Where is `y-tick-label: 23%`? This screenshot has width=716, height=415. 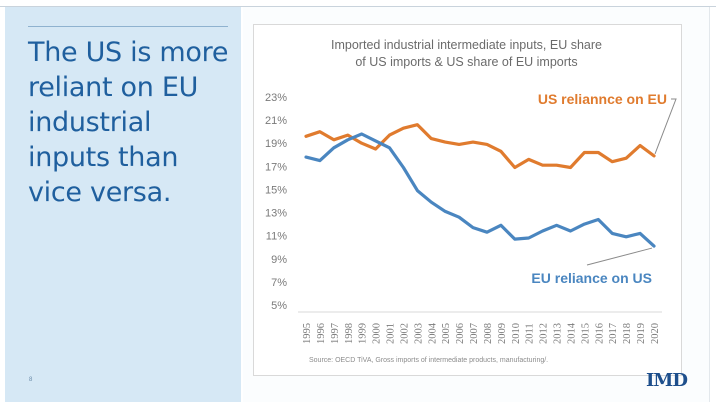 y-tick-label: 23% is located at coordinates (276, 98).